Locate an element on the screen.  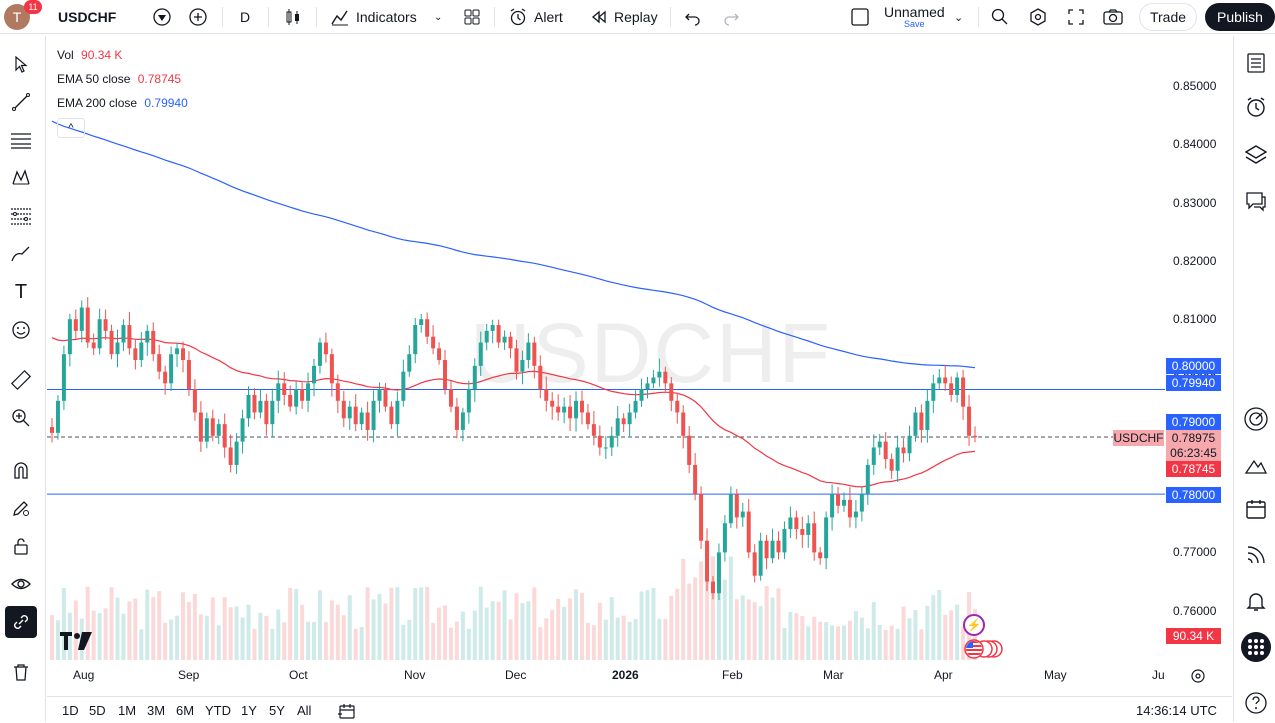
snapshot-camera-icon is located at coordinates (1113, 17).